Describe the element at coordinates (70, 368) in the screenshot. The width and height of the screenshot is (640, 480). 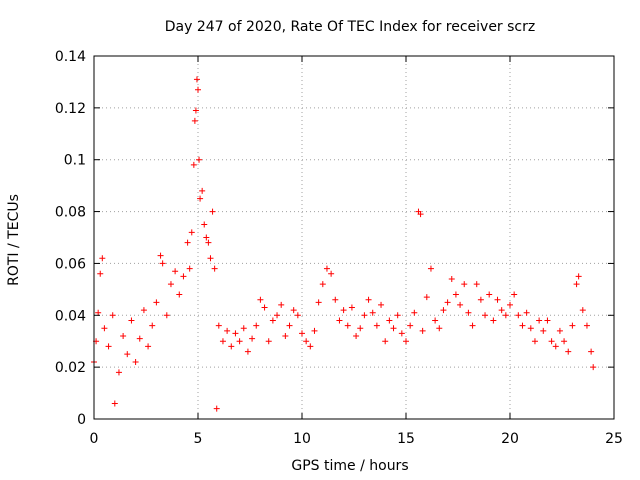
I see `y-tick-label: 0.02` at that location.